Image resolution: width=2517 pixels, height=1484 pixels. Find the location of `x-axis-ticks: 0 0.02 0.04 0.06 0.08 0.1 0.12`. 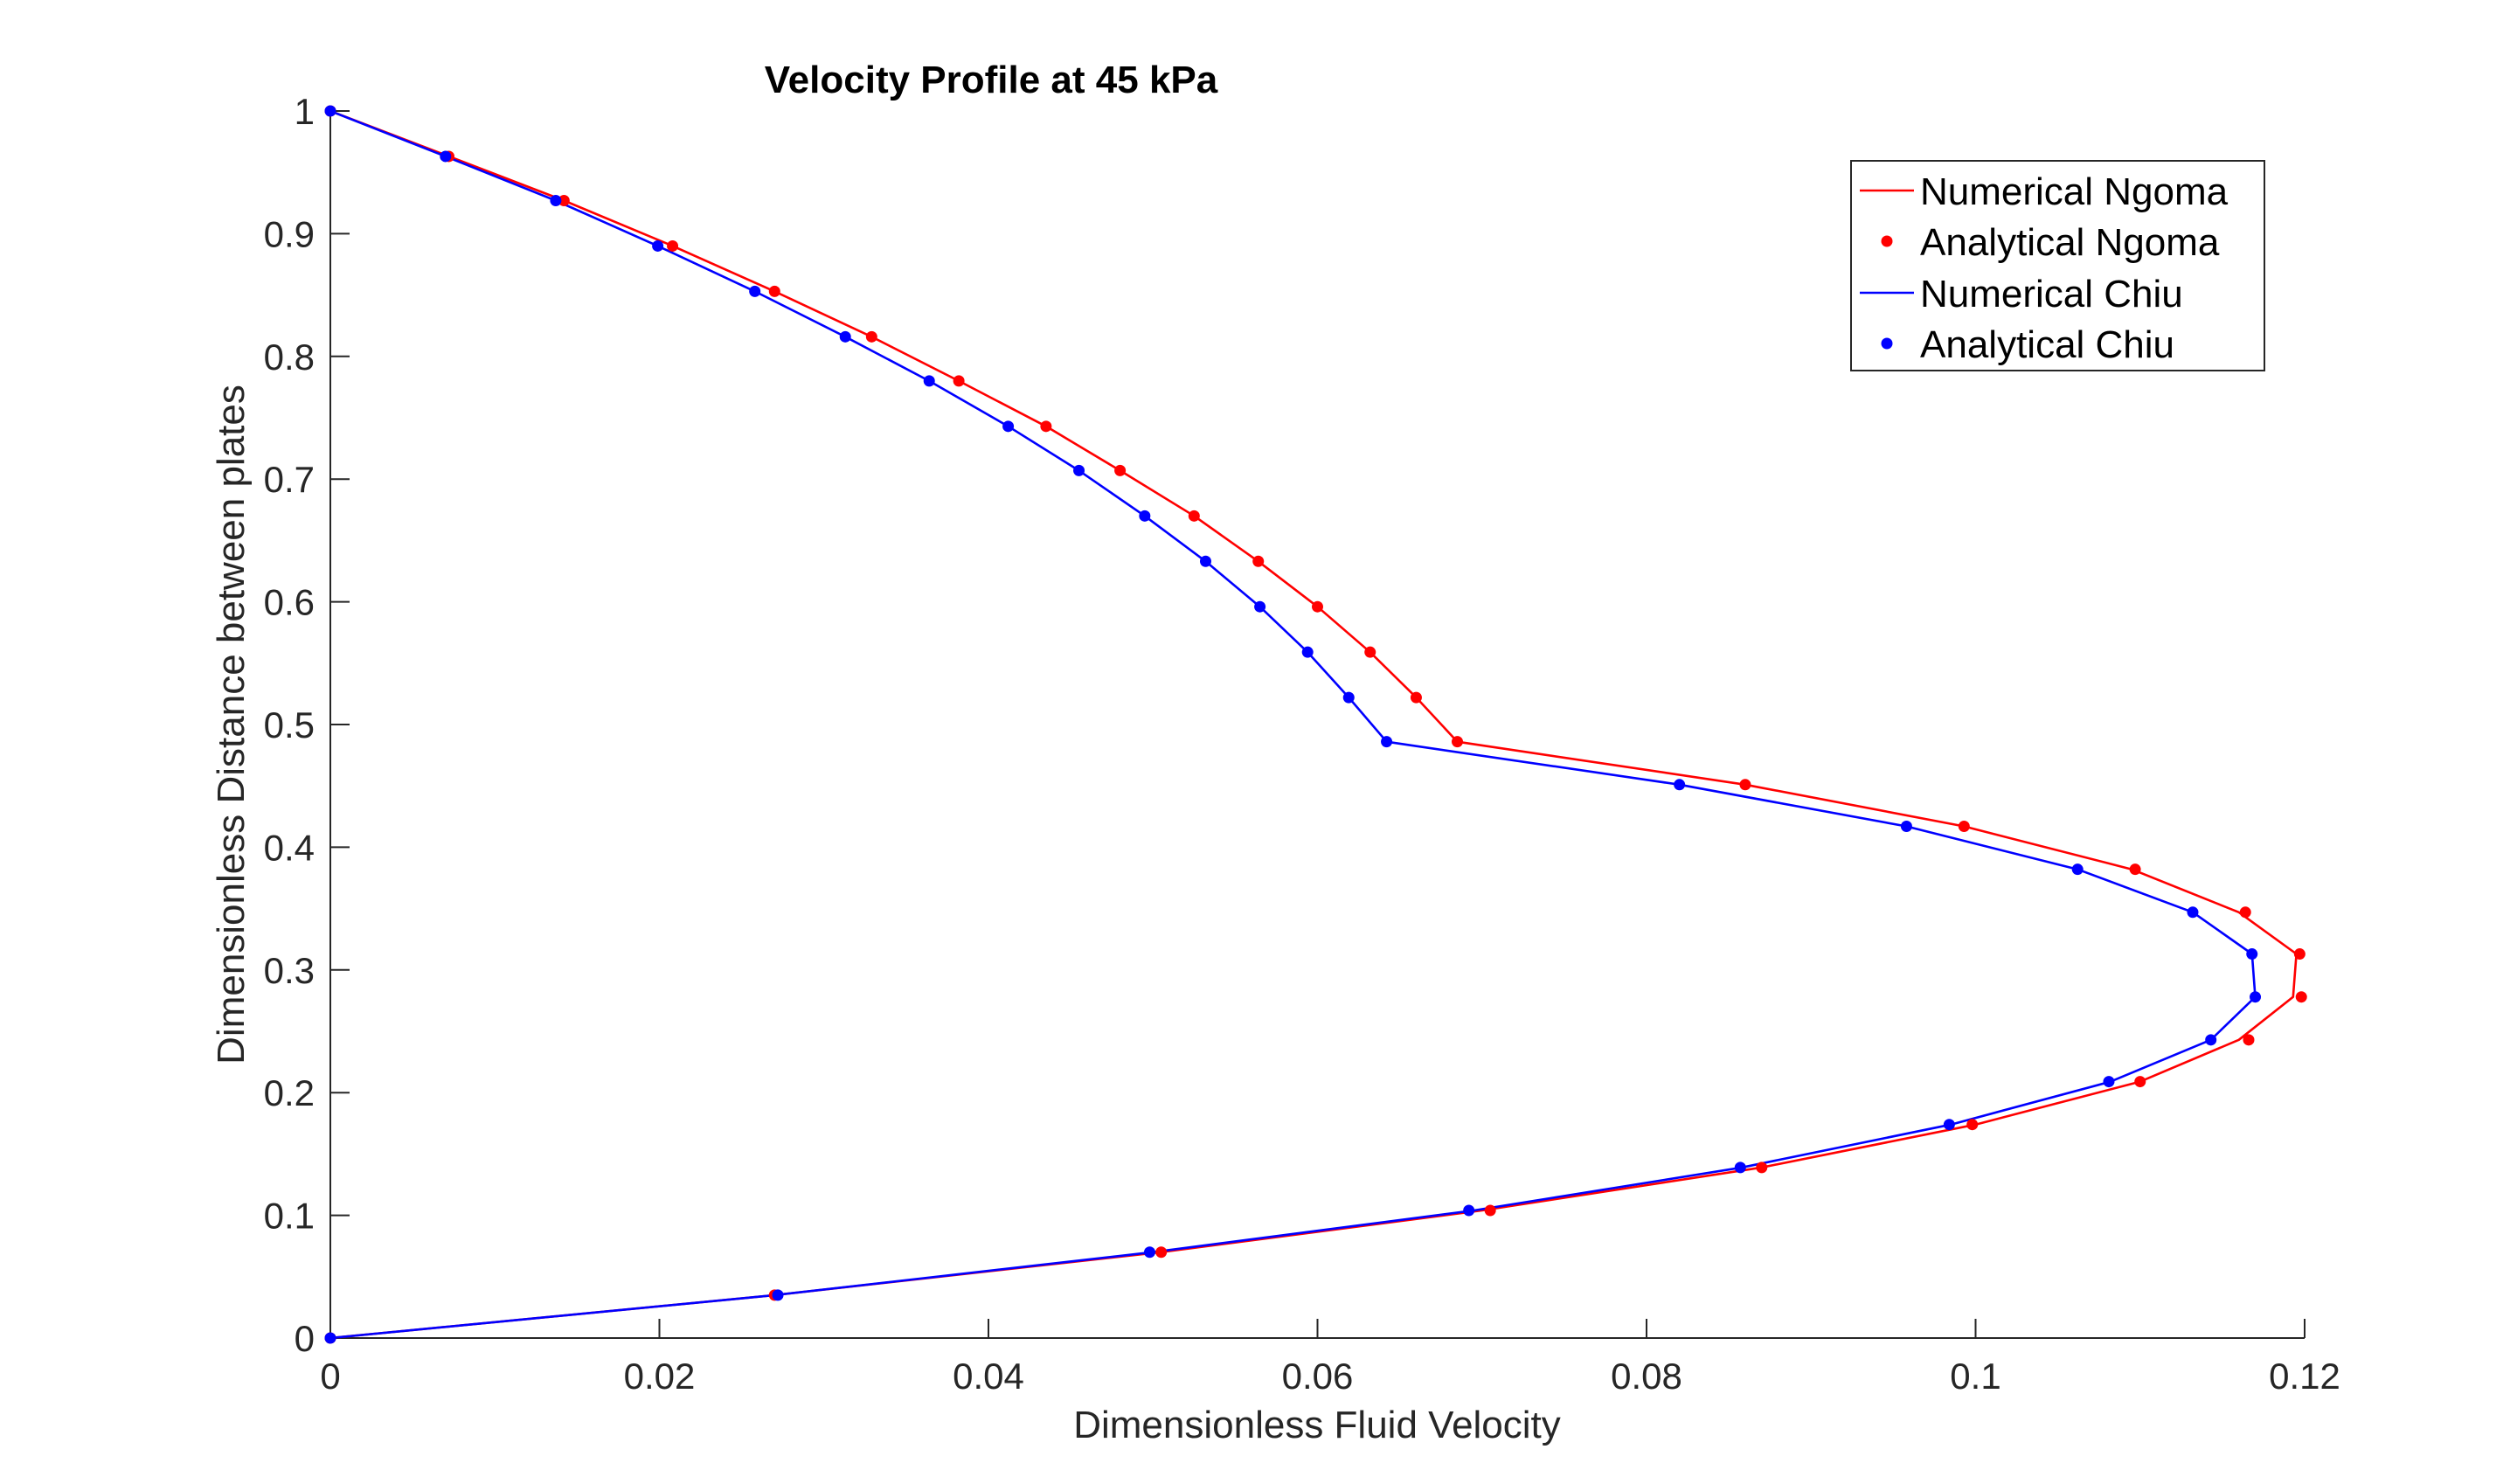

x-axis-ticks: 0 0.02 0.04 0.06 0.08 0.1 0.12 is located at coordinates (1330, 1358).